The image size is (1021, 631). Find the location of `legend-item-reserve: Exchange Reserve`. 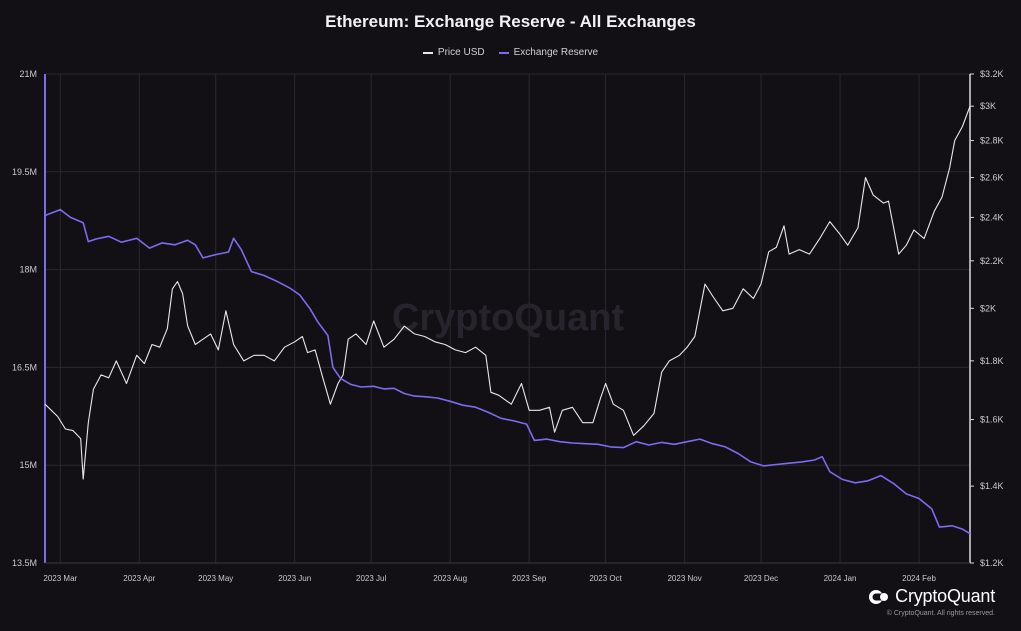

legend-item-reserve: Exchange Reserve is located at coordinates (548, 52).